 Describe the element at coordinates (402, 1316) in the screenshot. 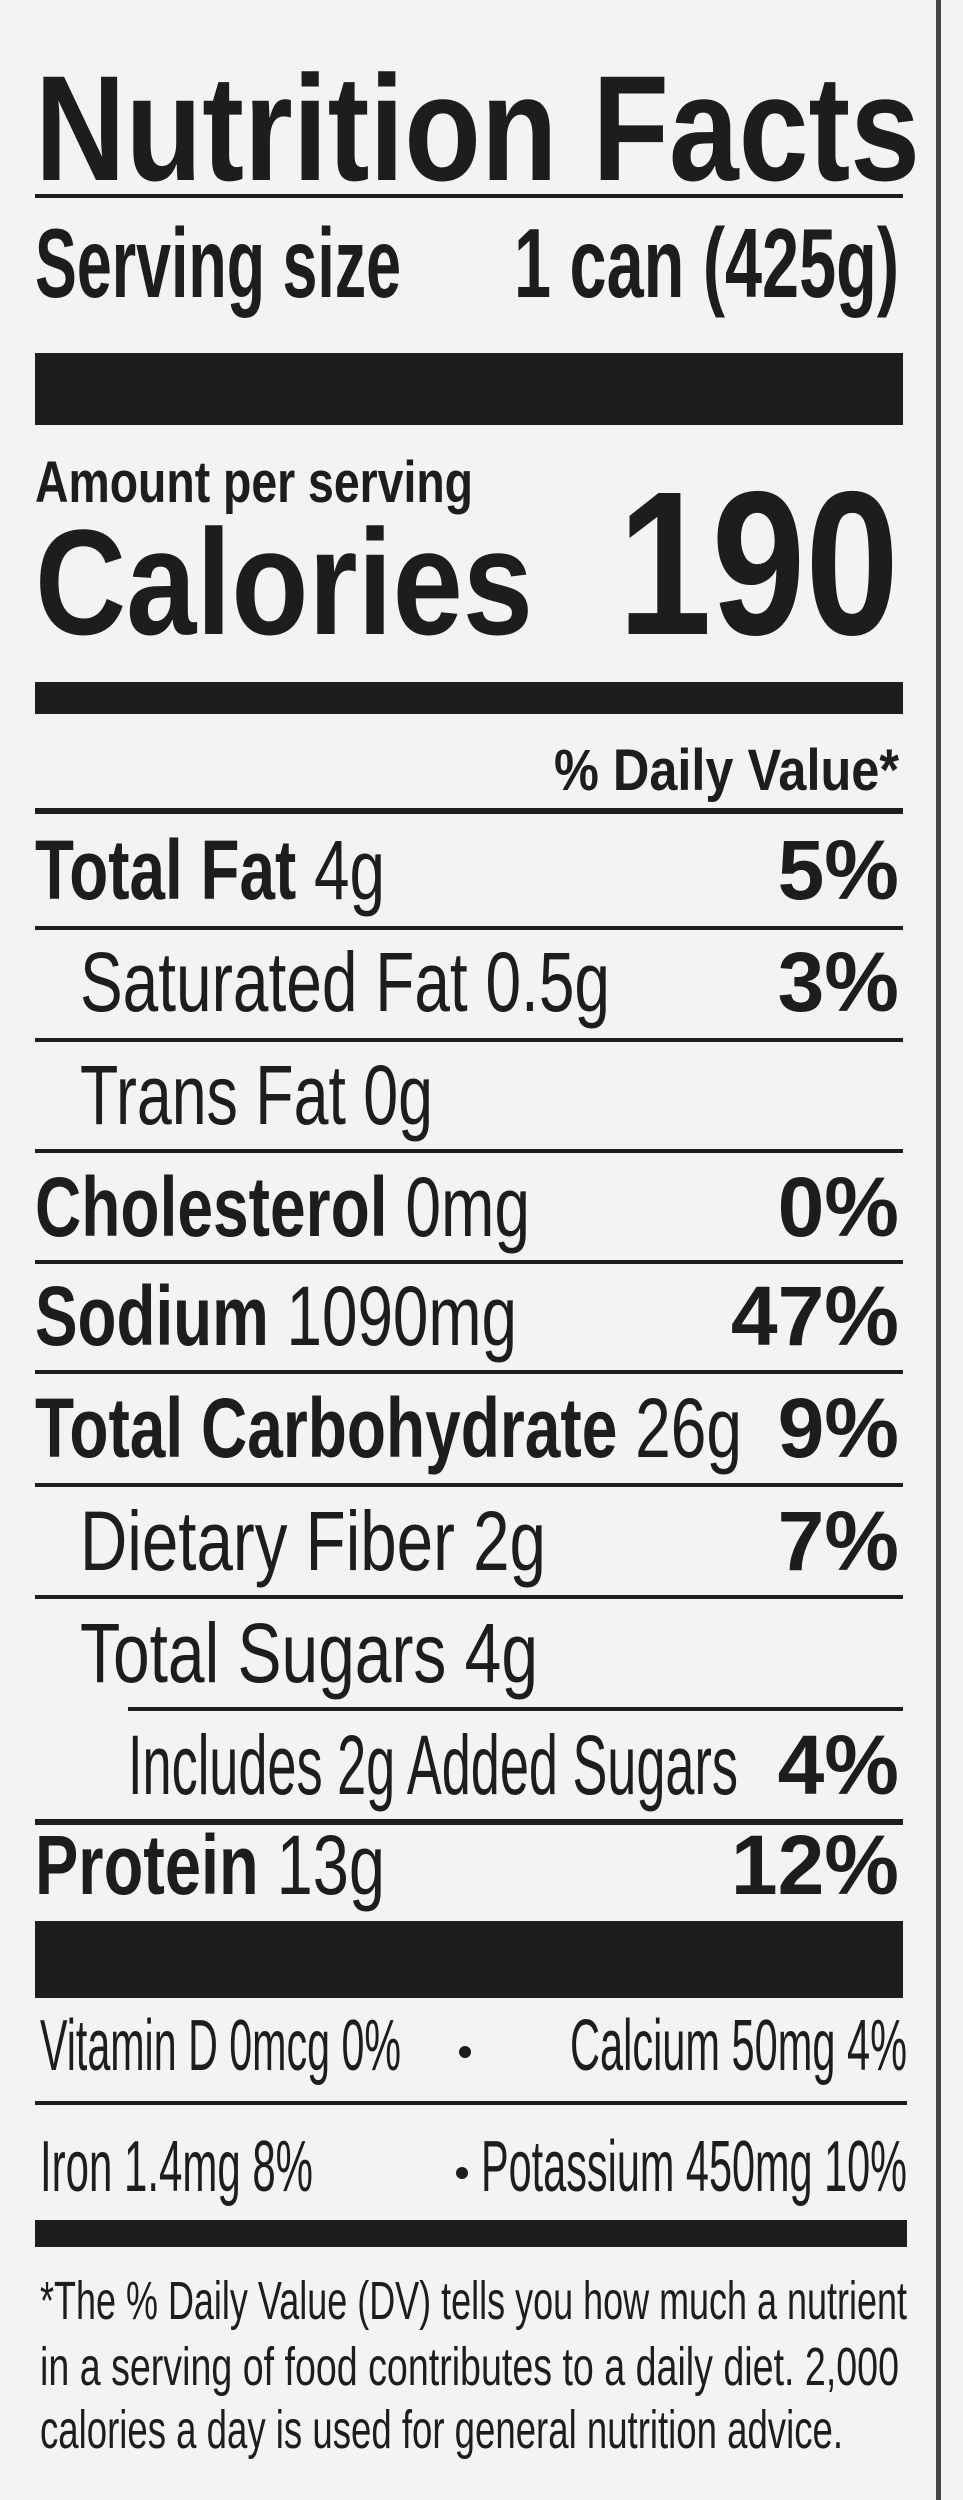

I see `nutrient-amount: 1090mg` at that location.